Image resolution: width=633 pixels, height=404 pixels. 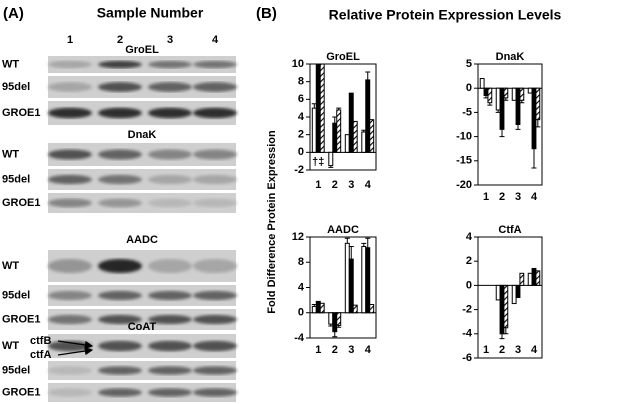 I want to click on arrow-label: ctfA, so click(x=40, y=355).